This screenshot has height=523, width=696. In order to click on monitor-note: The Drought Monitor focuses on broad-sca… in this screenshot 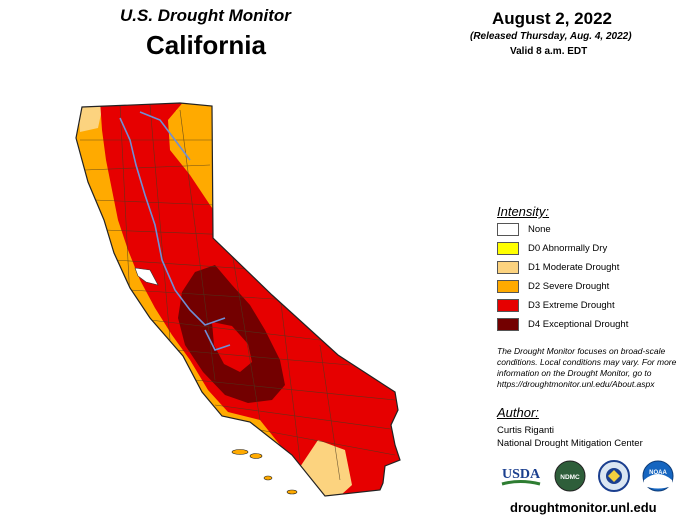, I will do `click(587, 367)`.